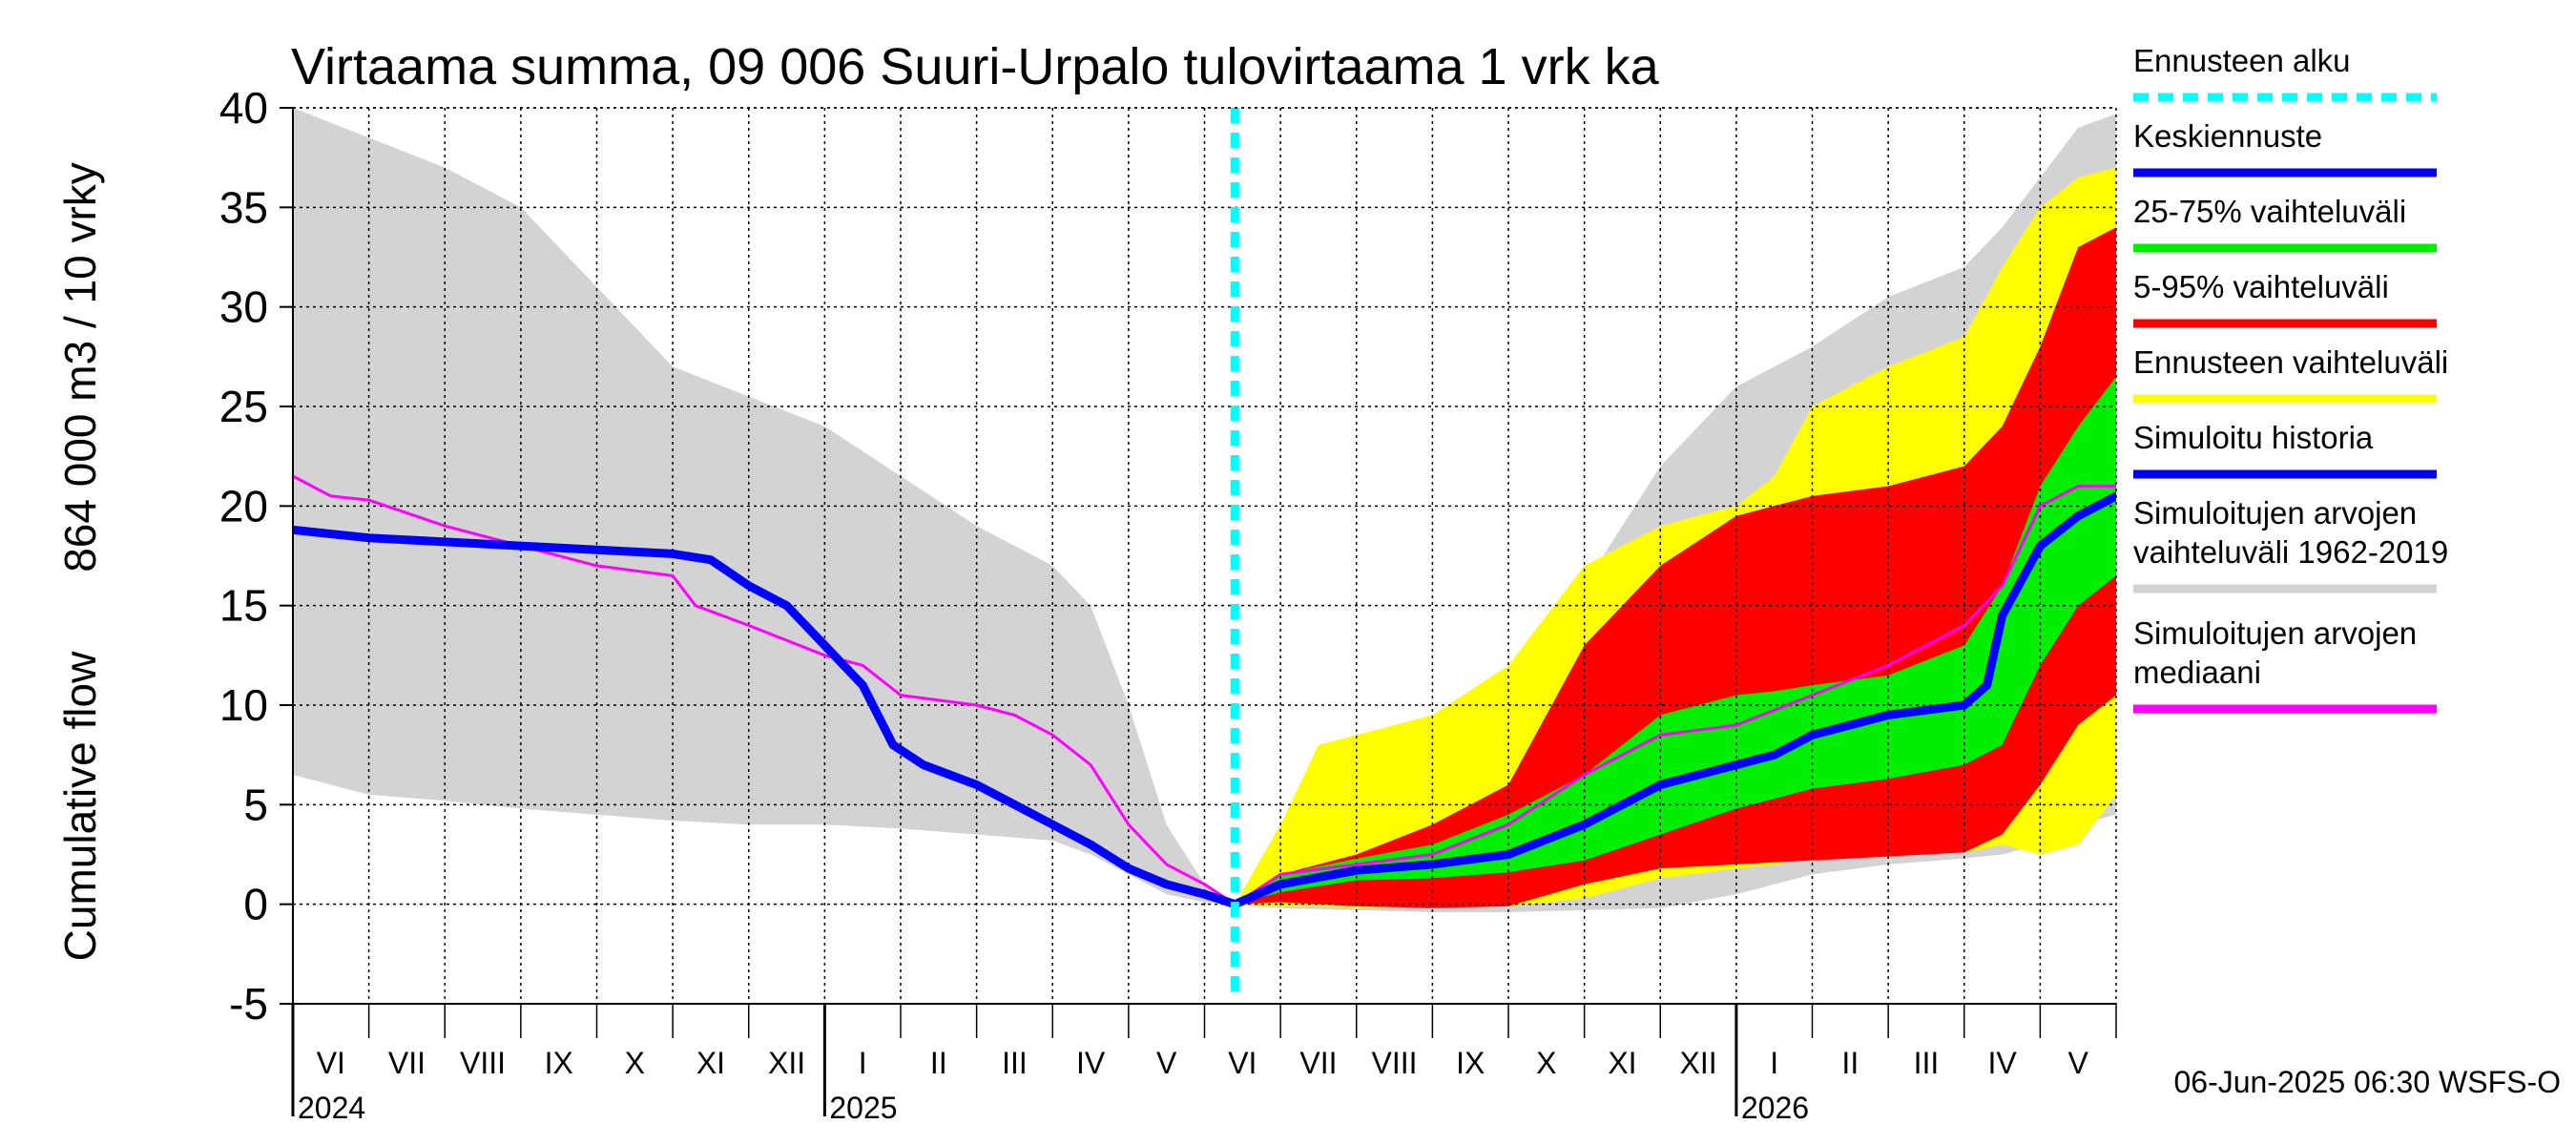 This screenshot has width=2576, height=1145. What do you see at coordinates (1775, 1108) in the screenshot?
I see `year-label: 2026` at bounding box center [1775, 1108].